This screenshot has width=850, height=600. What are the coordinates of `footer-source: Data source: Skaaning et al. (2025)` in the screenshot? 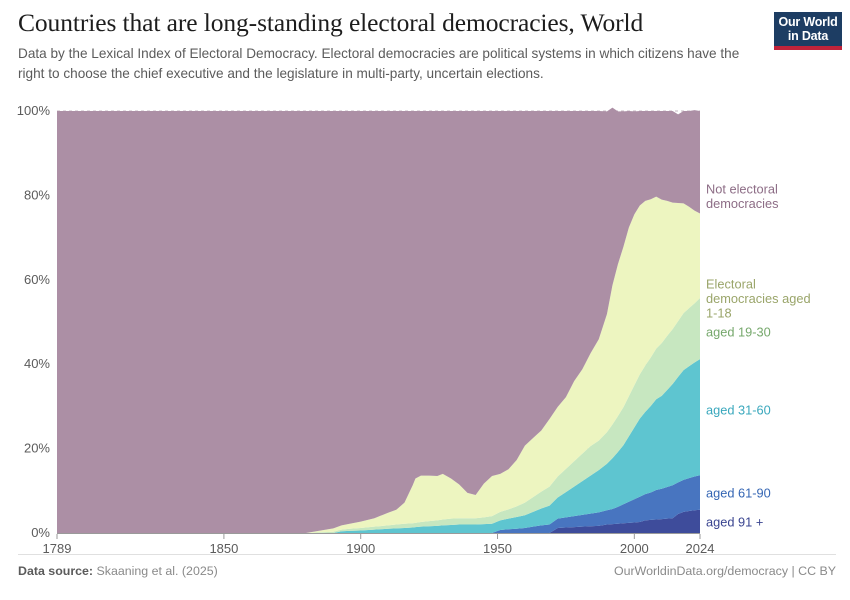 It's located at (118, 571).